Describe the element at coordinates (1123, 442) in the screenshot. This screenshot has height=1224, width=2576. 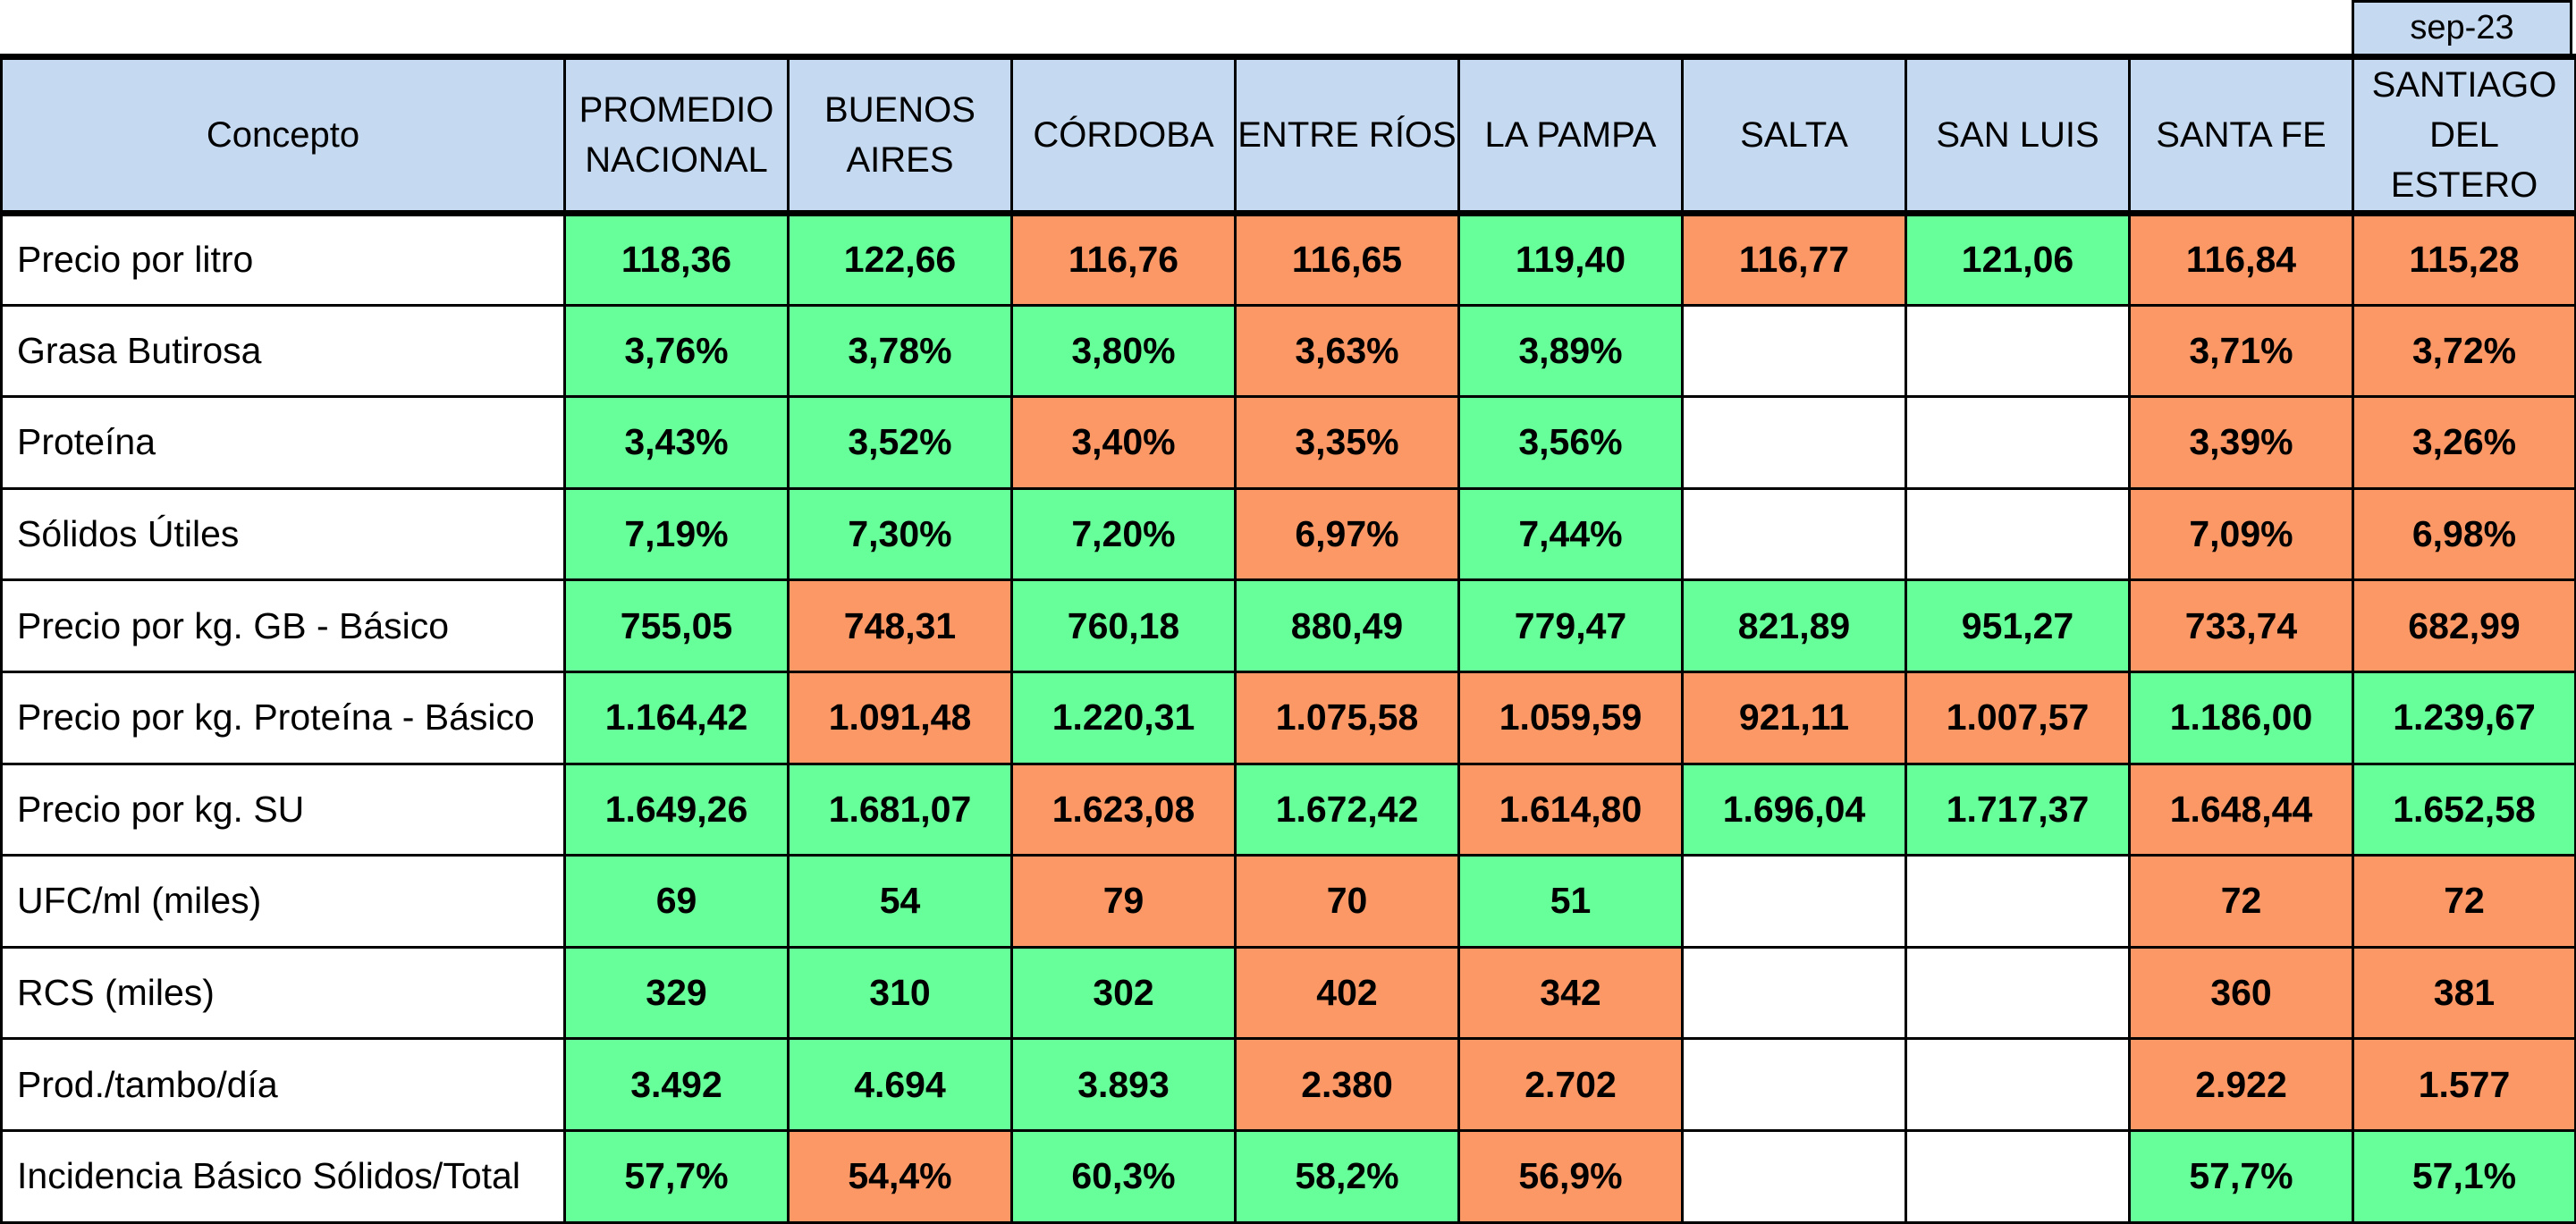
I see `value-cell: 3,40%` at that location.